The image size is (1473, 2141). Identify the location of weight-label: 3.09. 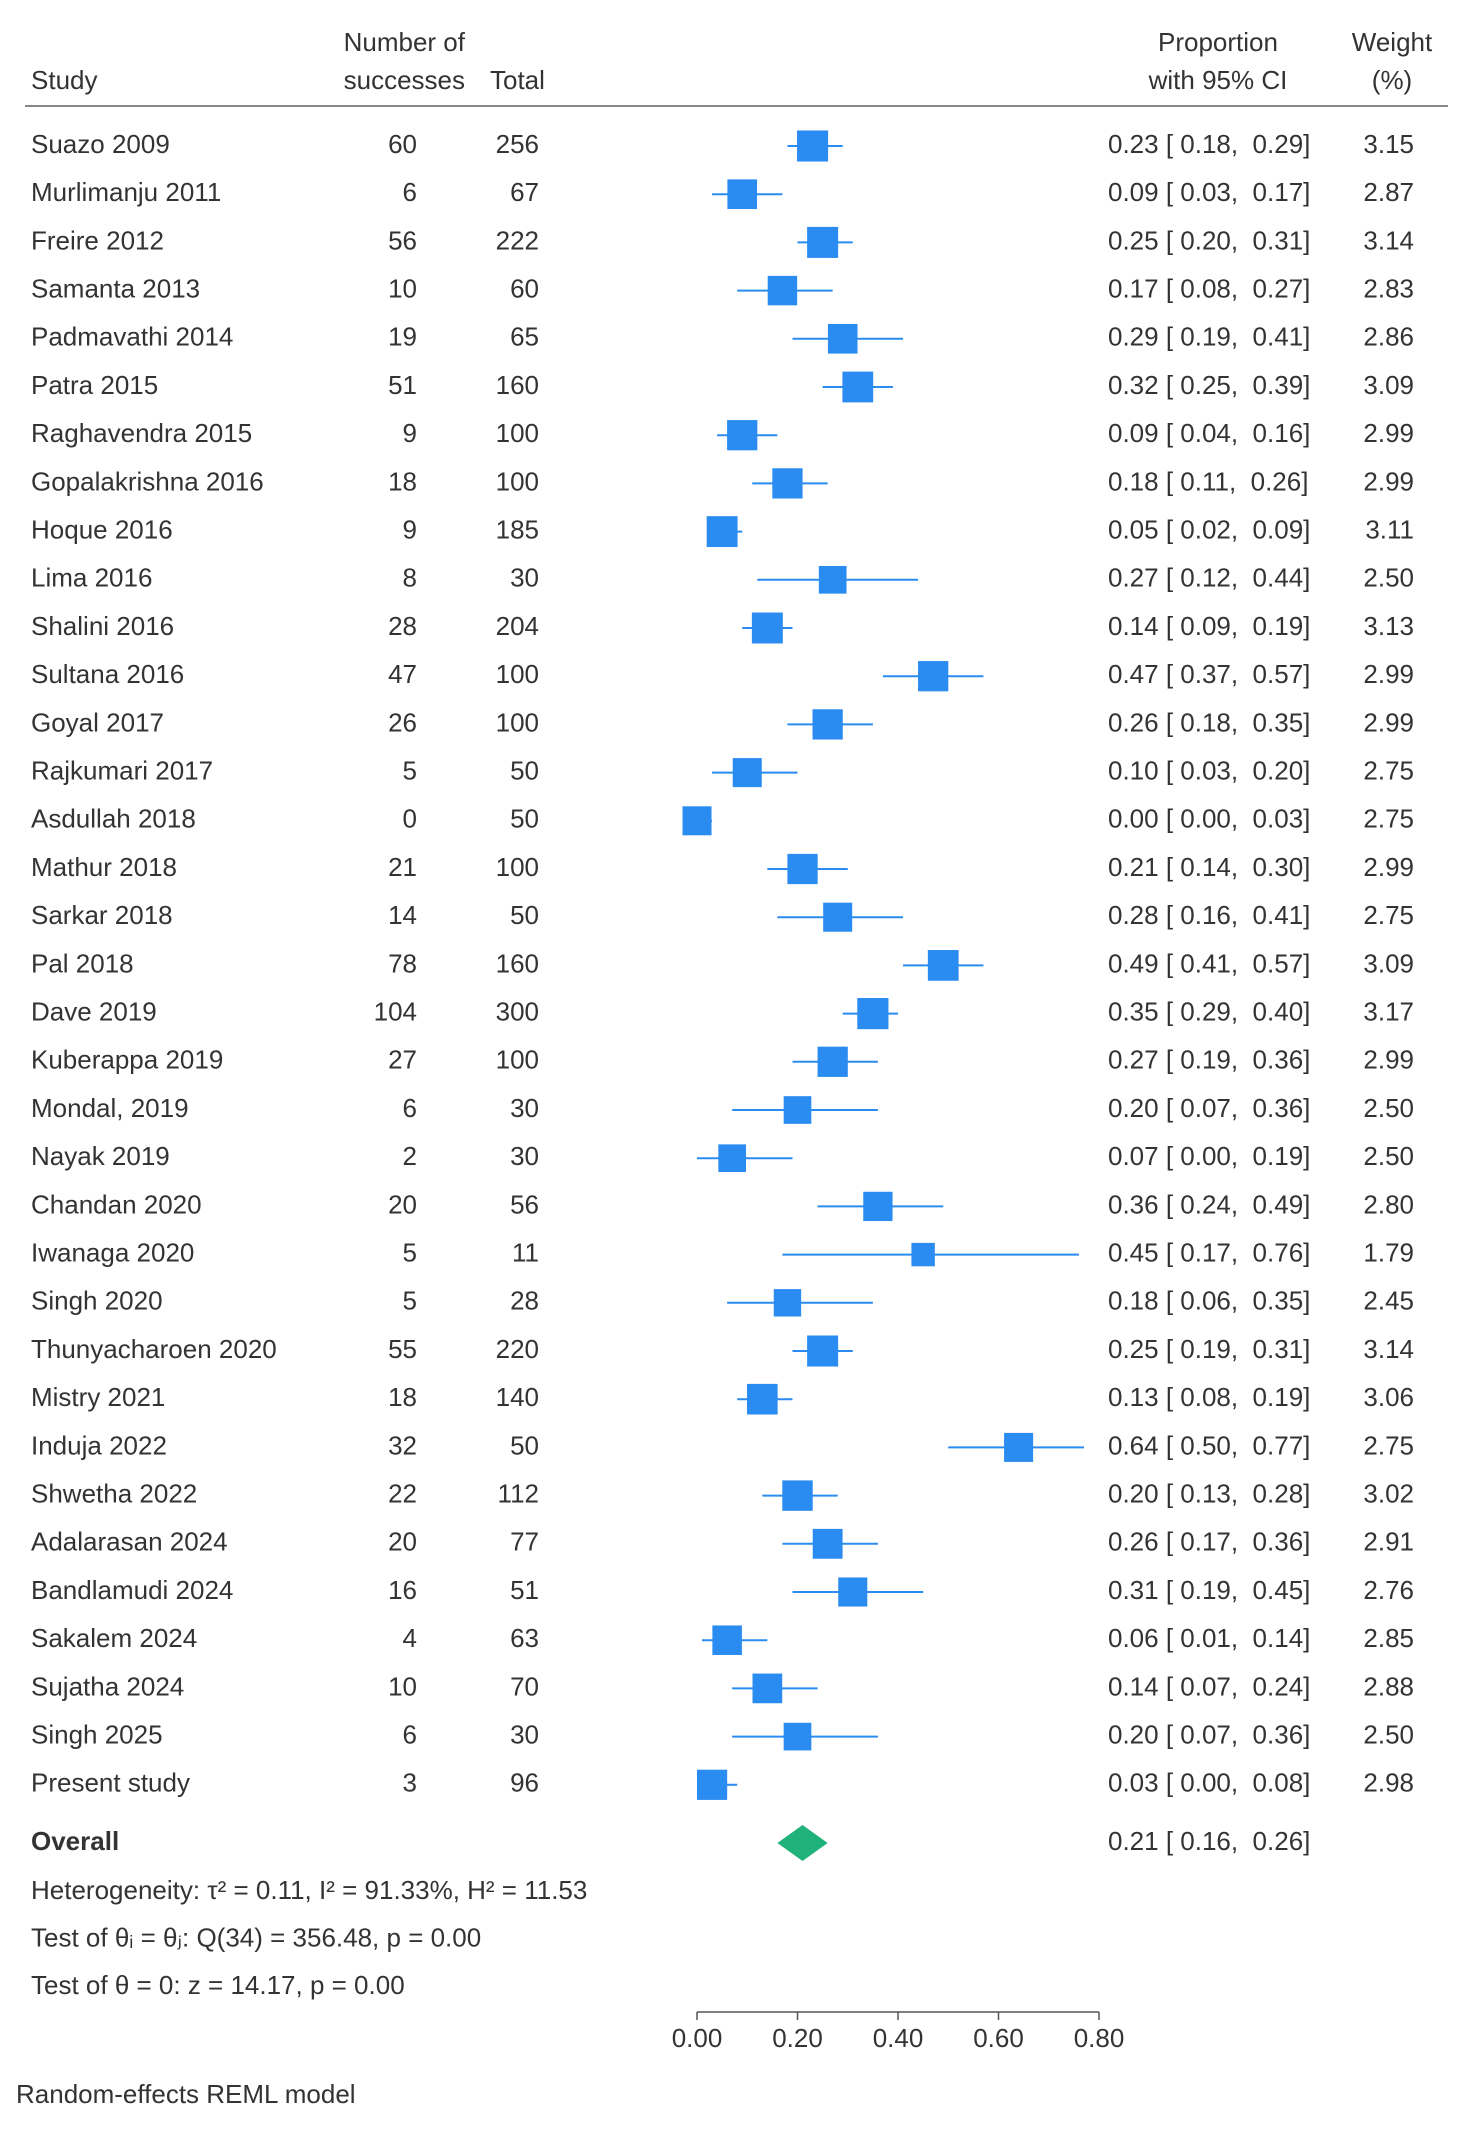
(1388, 385).